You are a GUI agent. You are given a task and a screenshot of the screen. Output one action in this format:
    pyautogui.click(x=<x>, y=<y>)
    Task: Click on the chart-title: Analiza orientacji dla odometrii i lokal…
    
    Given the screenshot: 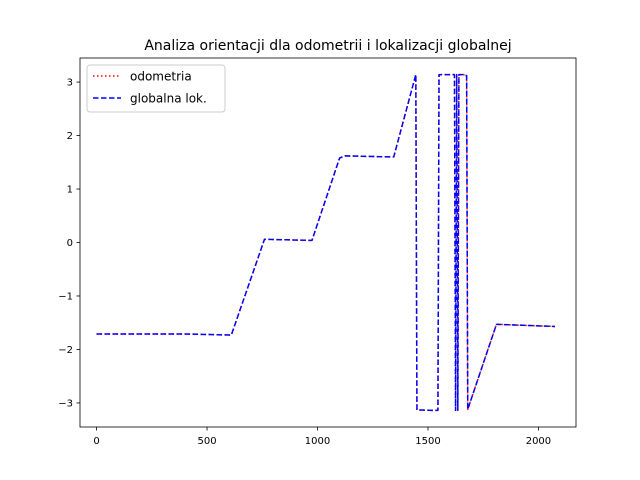 What is the action you would take?
    pyautogui.click(x=327, y=46)
    